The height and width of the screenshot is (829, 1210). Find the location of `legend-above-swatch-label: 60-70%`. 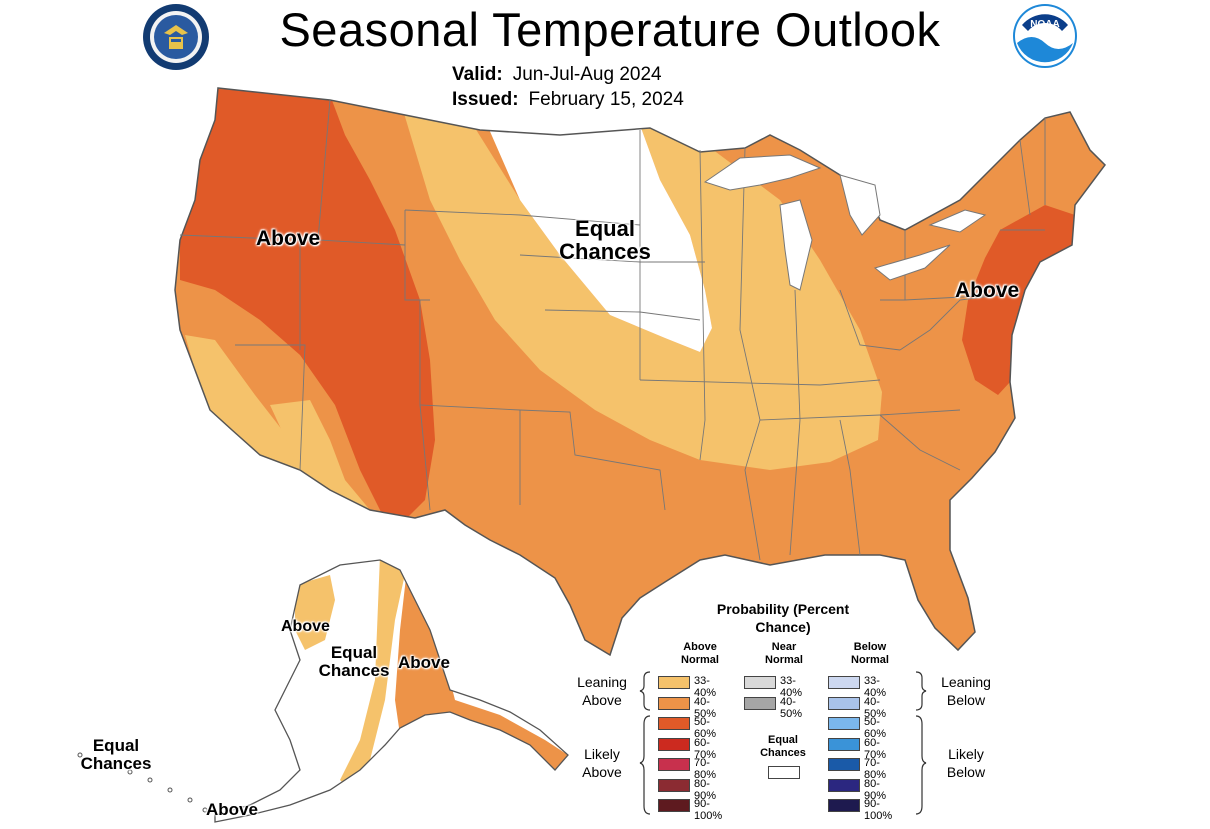

legend-above-swatch-label: 60-70% is located at coordinates (705, 748).